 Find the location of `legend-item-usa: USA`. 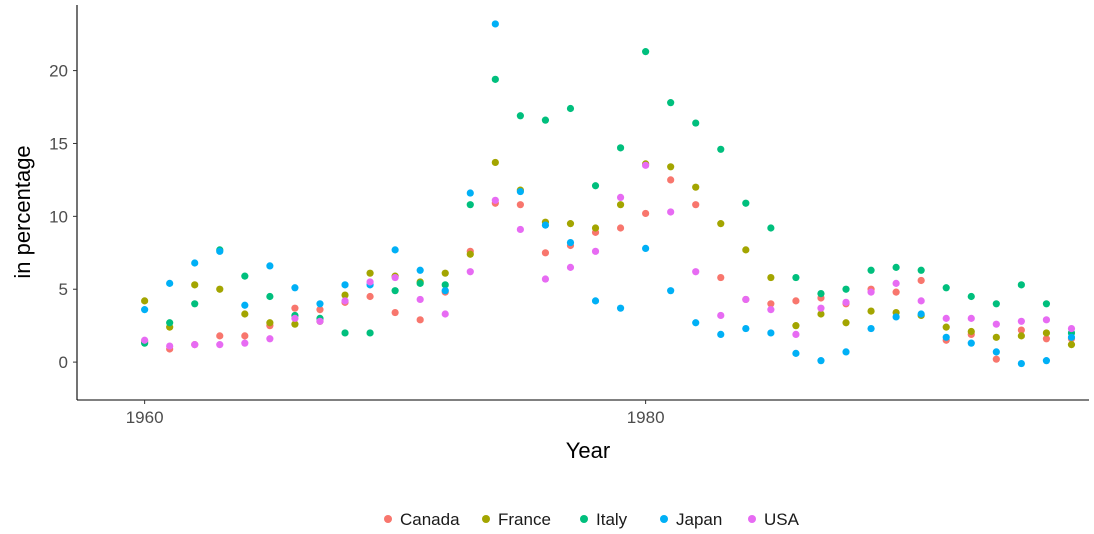

legend-item-usa: USA is located at coordinates (774, 519).